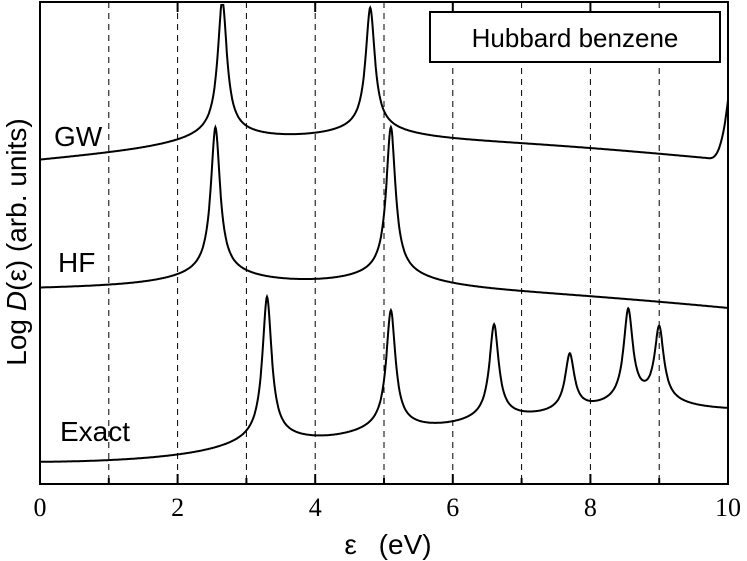 The height and width of the screenshot is (561, 747). What do you see at coordinates (388, 507) in the screenshot?
I see `x-axis-tick-labels: 0 2 4 6 8 10` at bounding box center [388, 507].